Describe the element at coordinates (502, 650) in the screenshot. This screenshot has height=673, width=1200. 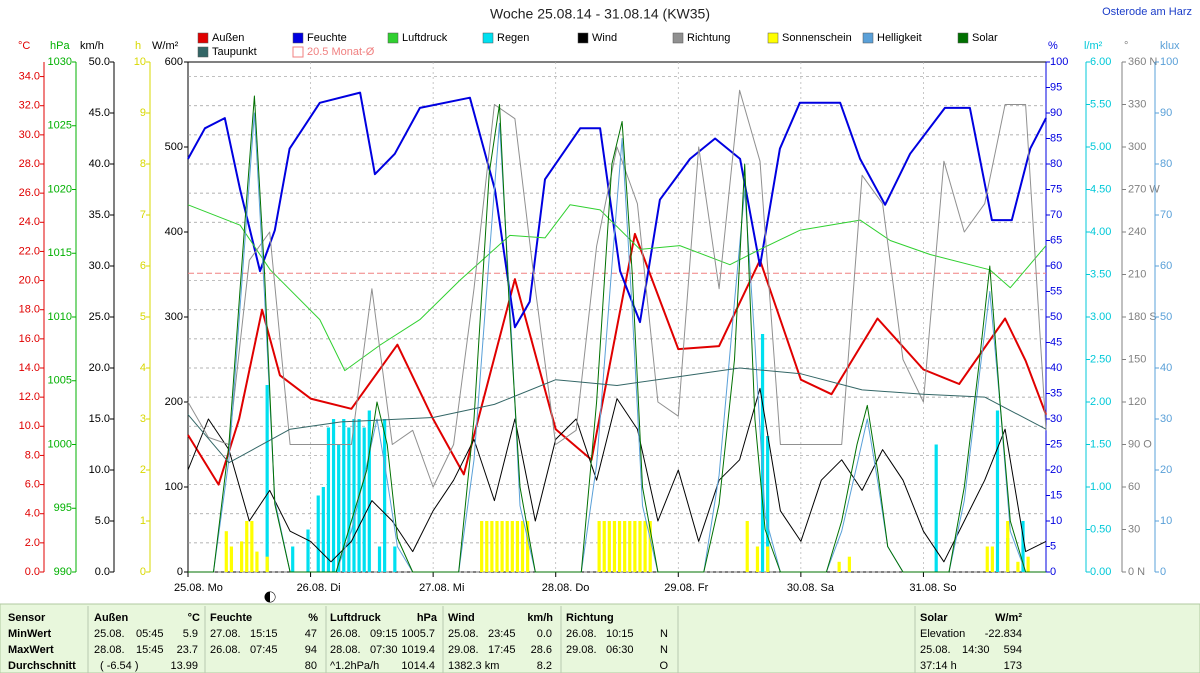
I see `table-cell: 17:45` at that location.